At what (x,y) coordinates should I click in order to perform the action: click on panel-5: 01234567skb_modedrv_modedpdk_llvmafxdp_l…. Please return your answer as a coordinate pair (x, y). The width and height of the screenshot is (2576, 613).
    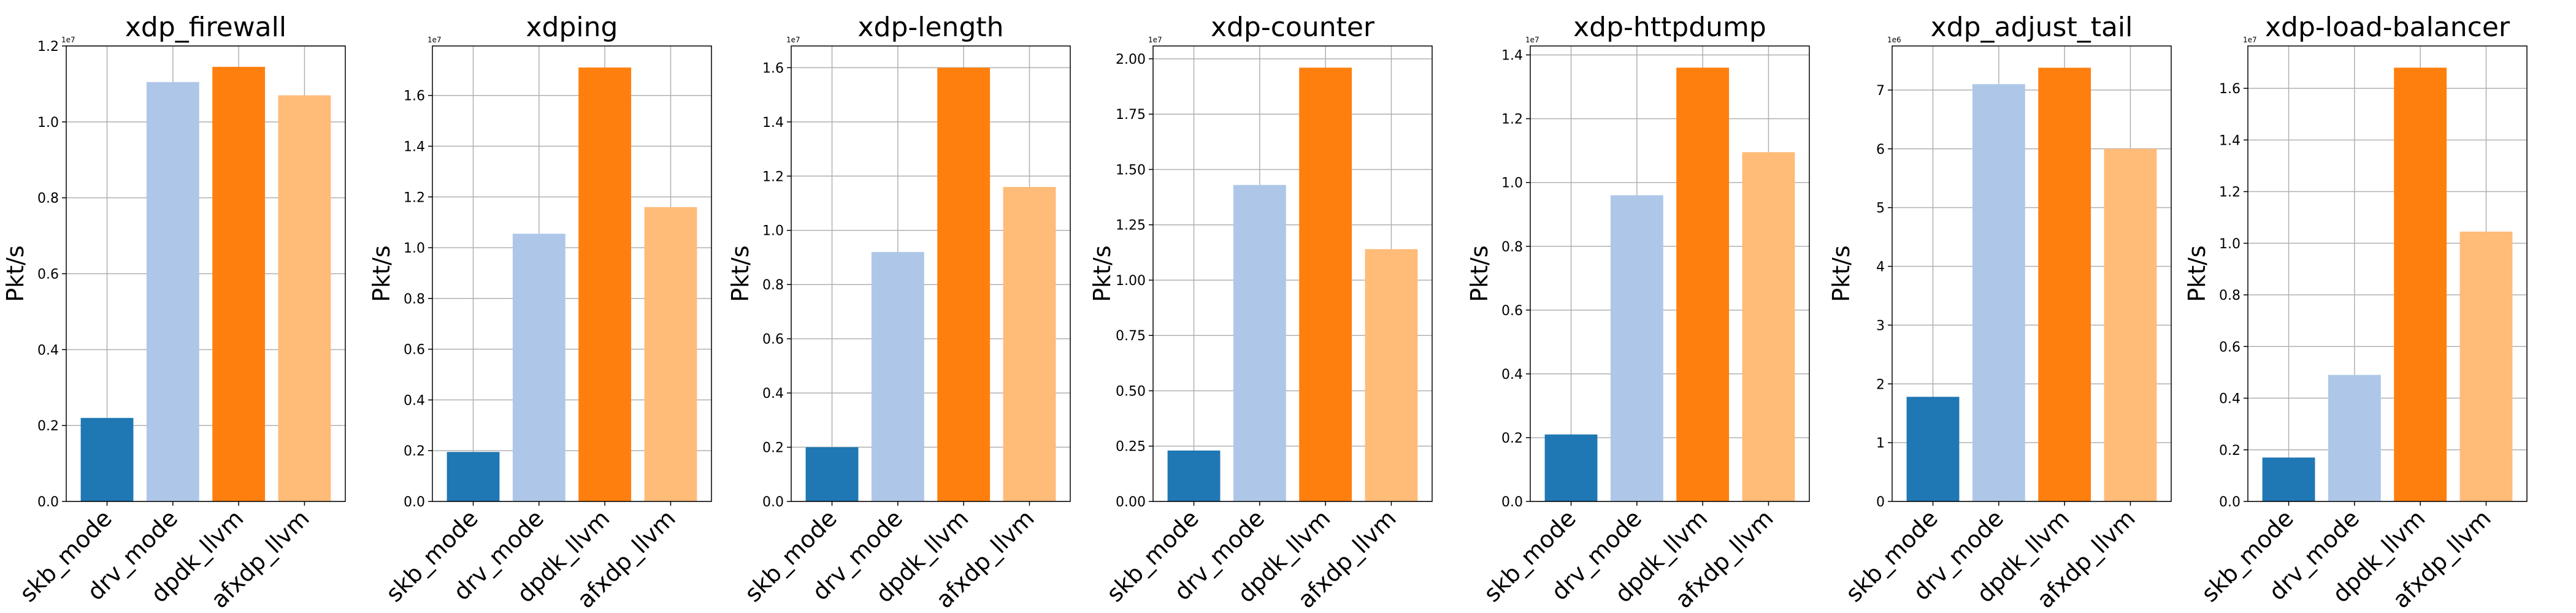
    Looking at the image, I should click on (2000, 312).